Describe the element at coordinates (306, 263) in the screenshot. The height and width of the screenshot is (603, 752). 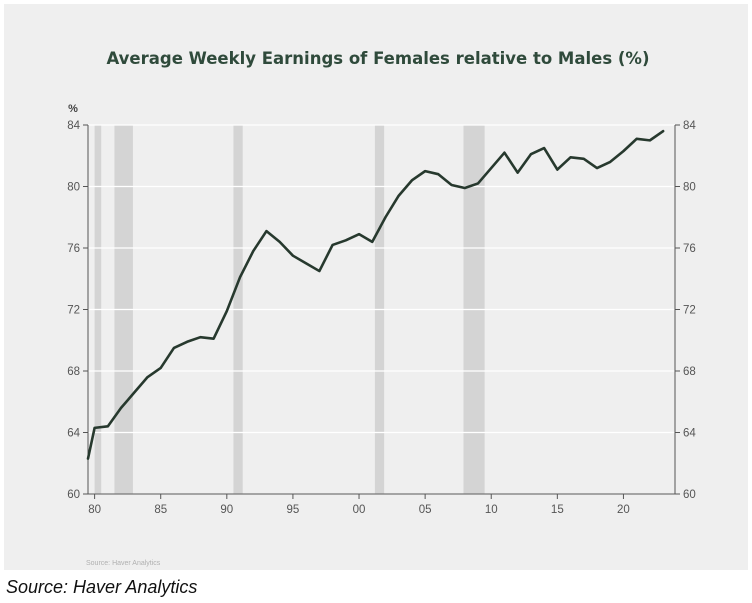
I see `data-point-1996` at that location.